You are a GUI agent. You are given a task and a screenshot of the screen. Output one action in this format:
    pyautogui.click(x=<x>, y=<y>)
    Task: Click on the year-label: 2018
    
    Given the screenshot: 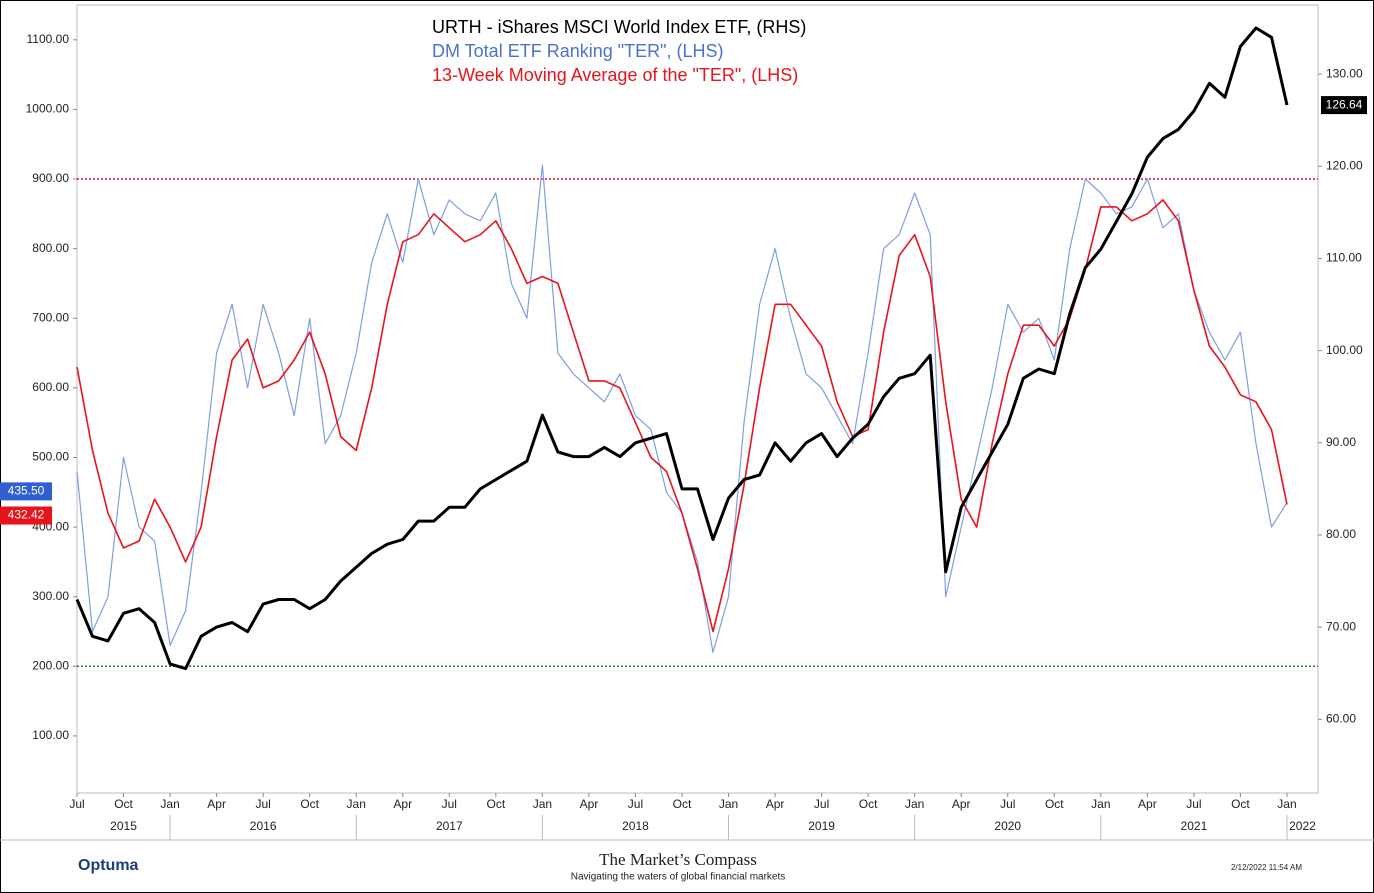 What is the action you would take?
    pyautogui.click(x=635, y=826)
    